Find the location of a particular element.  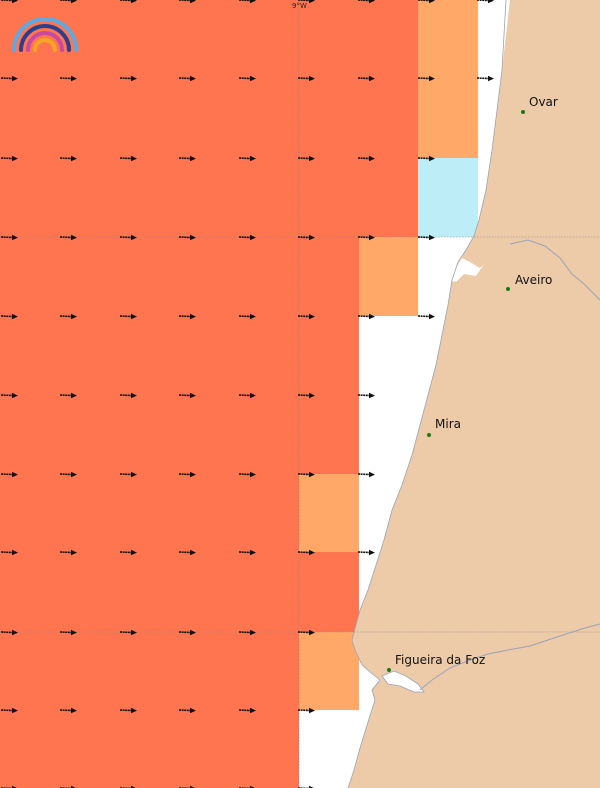

graticule-label: 9°W is located at coordinates (299, 6).